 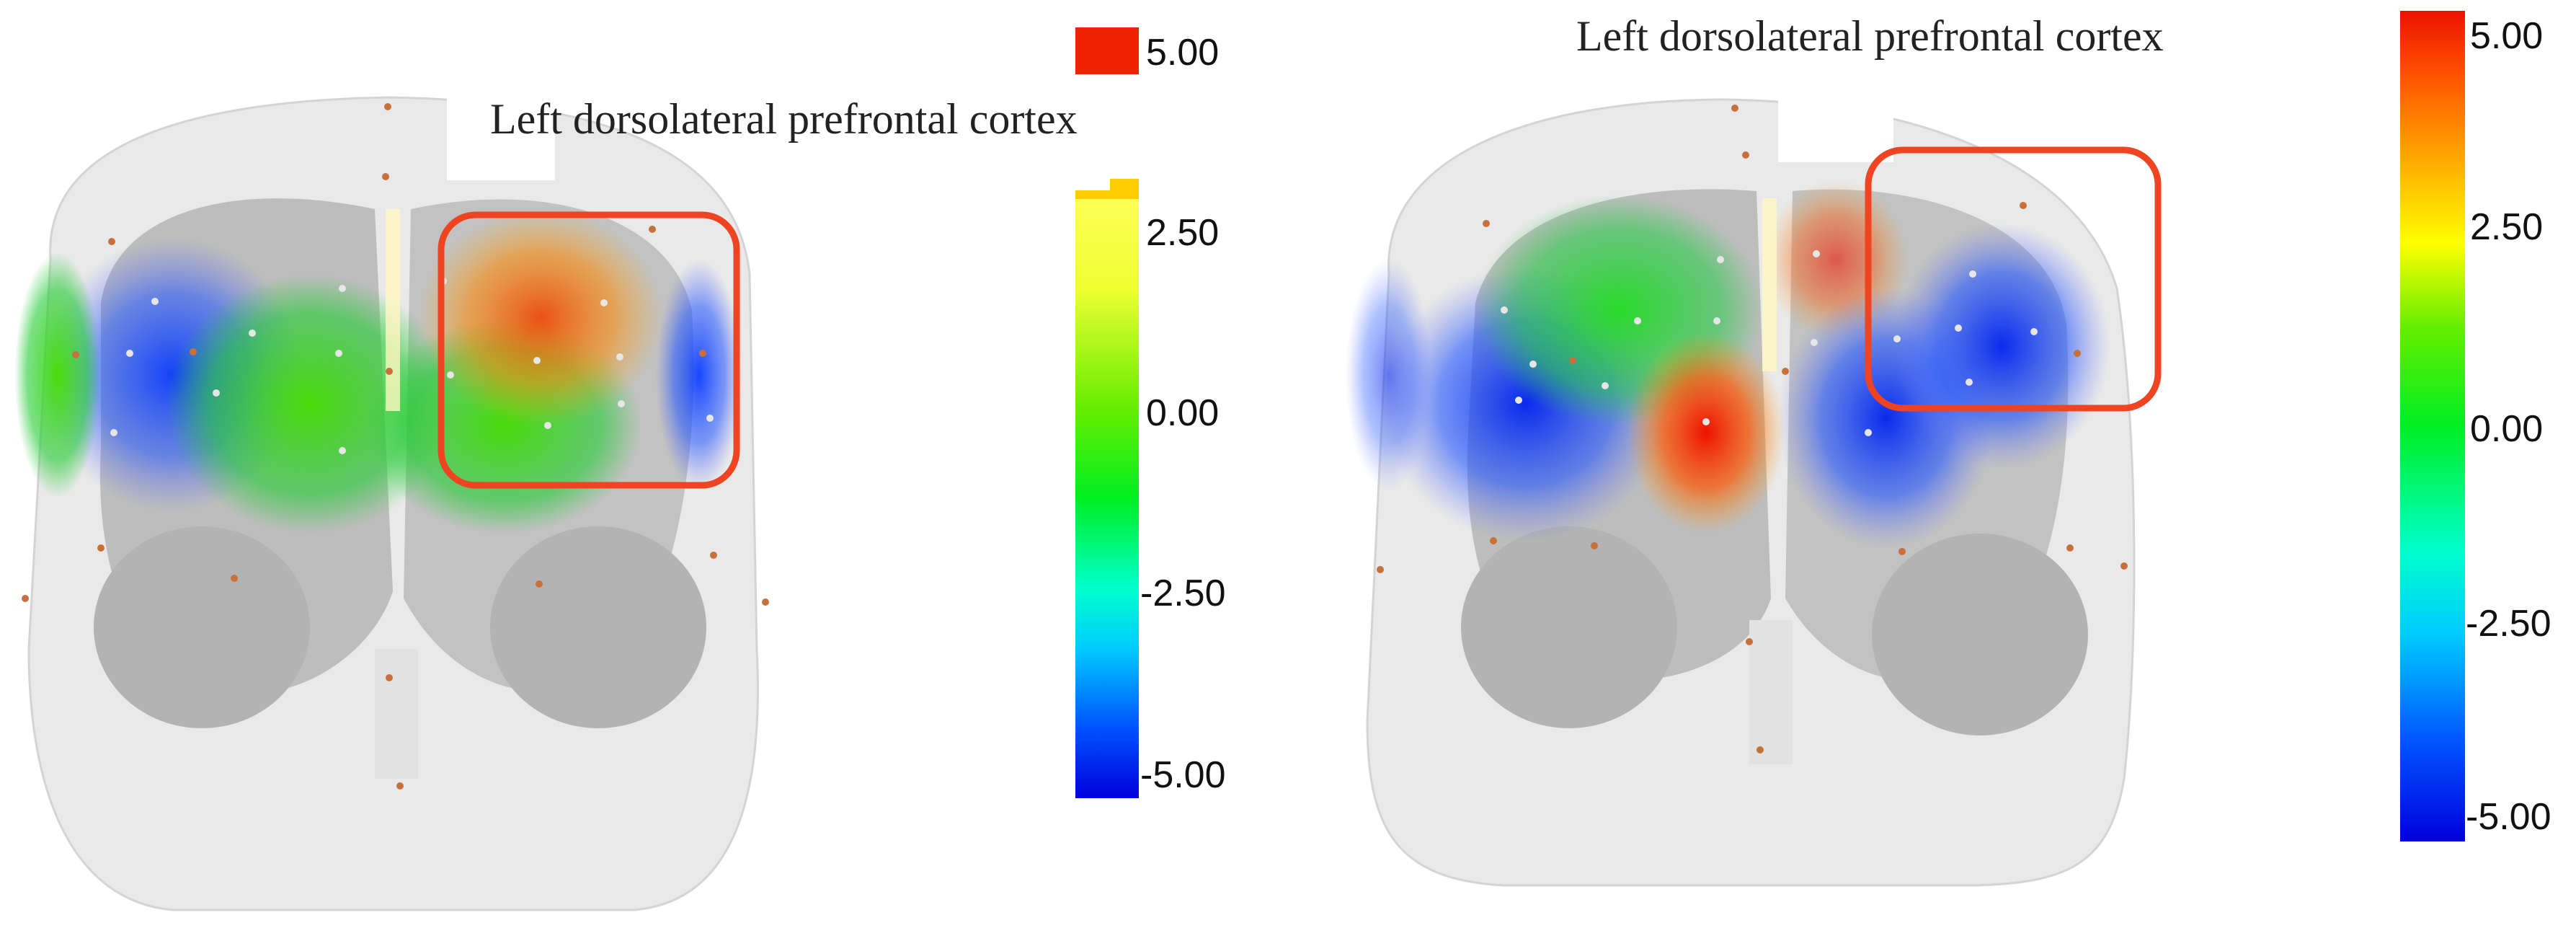 What do you see at coordinates (58, 375) in the screenshot?
I see `activation-green-edge-region` at bounding box center [58, 375].